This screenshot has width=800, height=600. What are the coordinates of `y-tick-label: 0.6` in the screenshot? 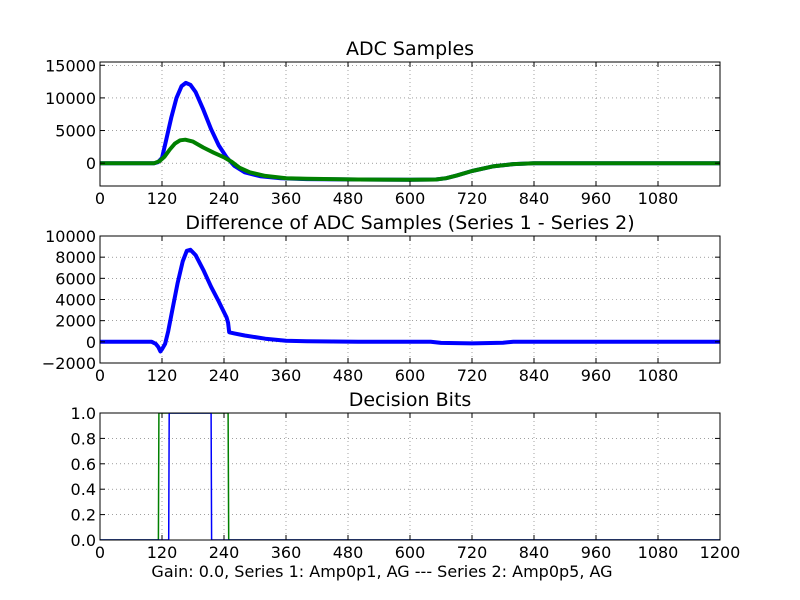 It's located at (83, 464).